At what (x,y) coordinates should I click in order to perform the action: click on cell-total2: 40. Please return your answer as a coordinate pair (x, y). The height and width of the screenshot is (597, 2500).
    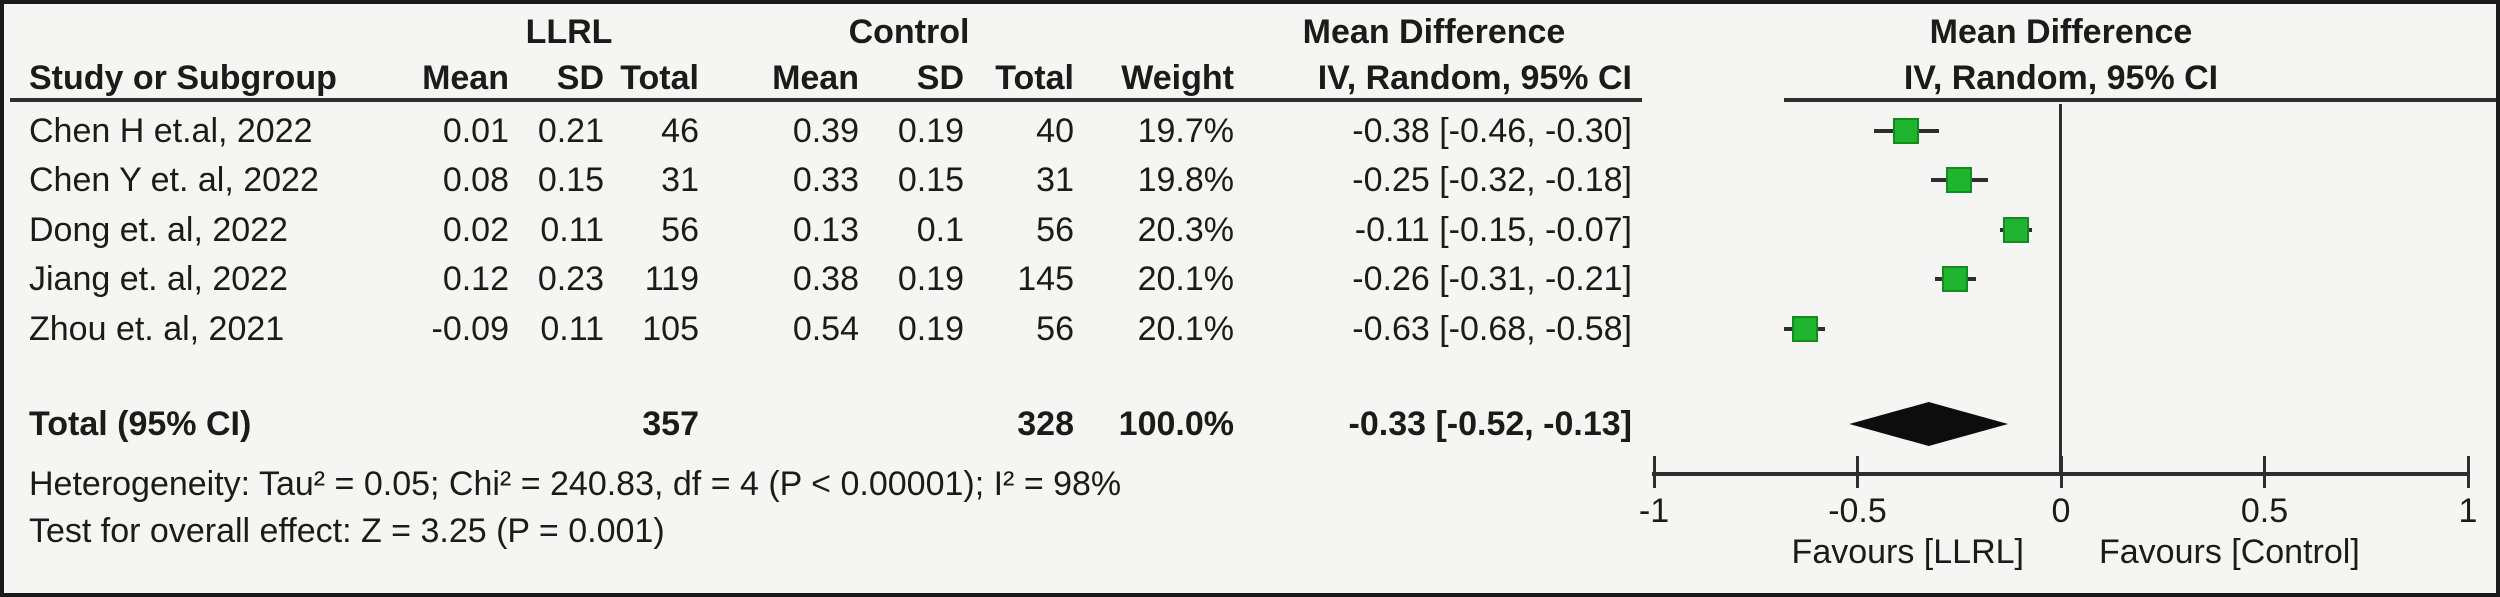
    Looking at the image, I should click on (1055, 131).